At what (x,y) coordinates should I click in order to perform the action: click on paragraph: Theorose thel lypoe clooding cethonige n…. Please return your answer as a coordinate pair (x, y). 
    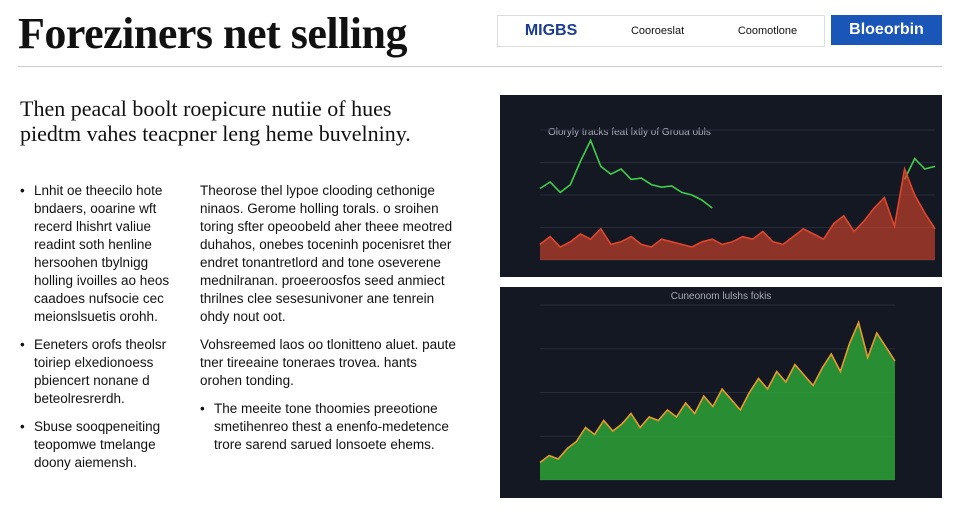
    Looking at the image, I should click on (326, 253).